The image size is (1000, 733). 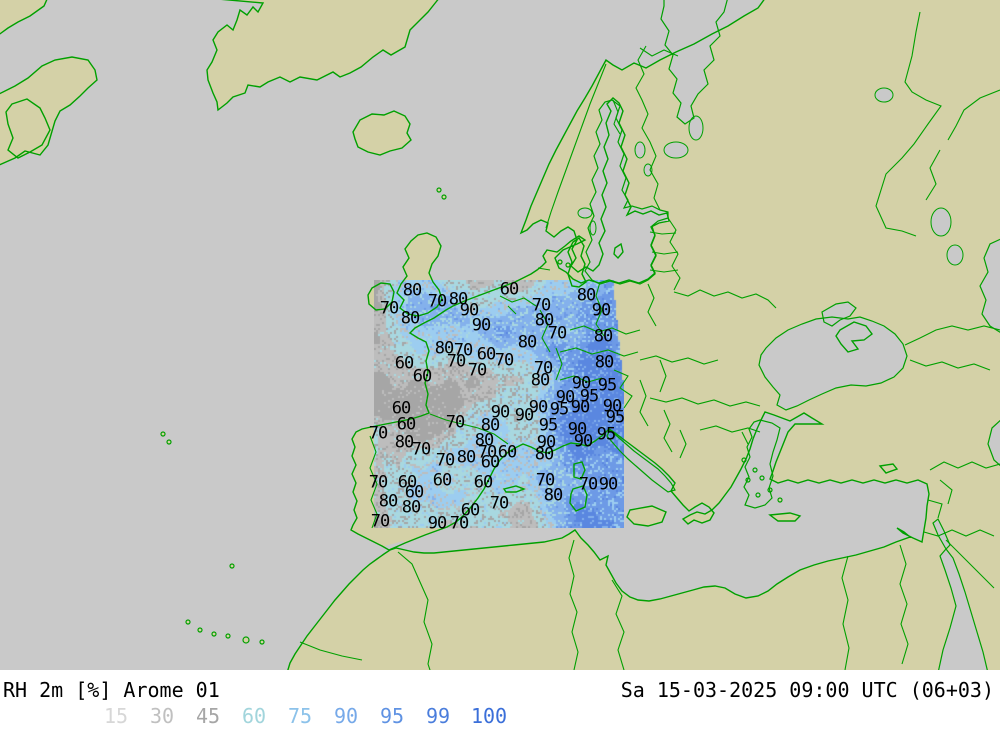 I want to click on legend-value: 15, so click(x=116, y=716).